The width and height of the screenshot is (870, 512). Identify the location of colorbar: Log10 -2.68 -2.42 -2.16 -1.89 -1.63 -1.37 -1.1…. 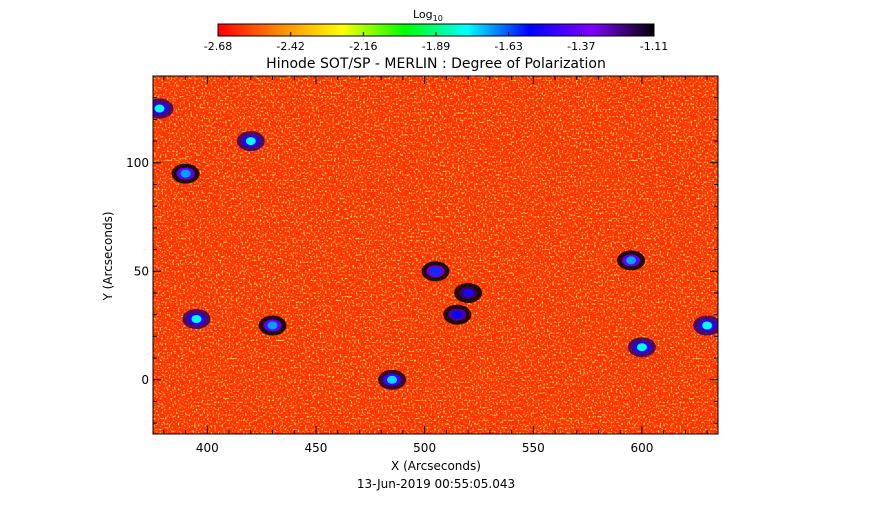
(436, 30).